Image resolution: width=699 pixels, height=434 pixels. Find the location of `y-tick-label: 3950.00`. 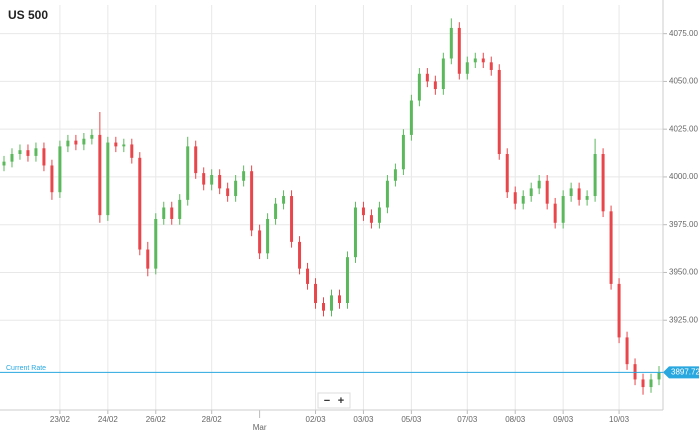

y-tick-label: 3950.00 is located at coordinates (683, 272).